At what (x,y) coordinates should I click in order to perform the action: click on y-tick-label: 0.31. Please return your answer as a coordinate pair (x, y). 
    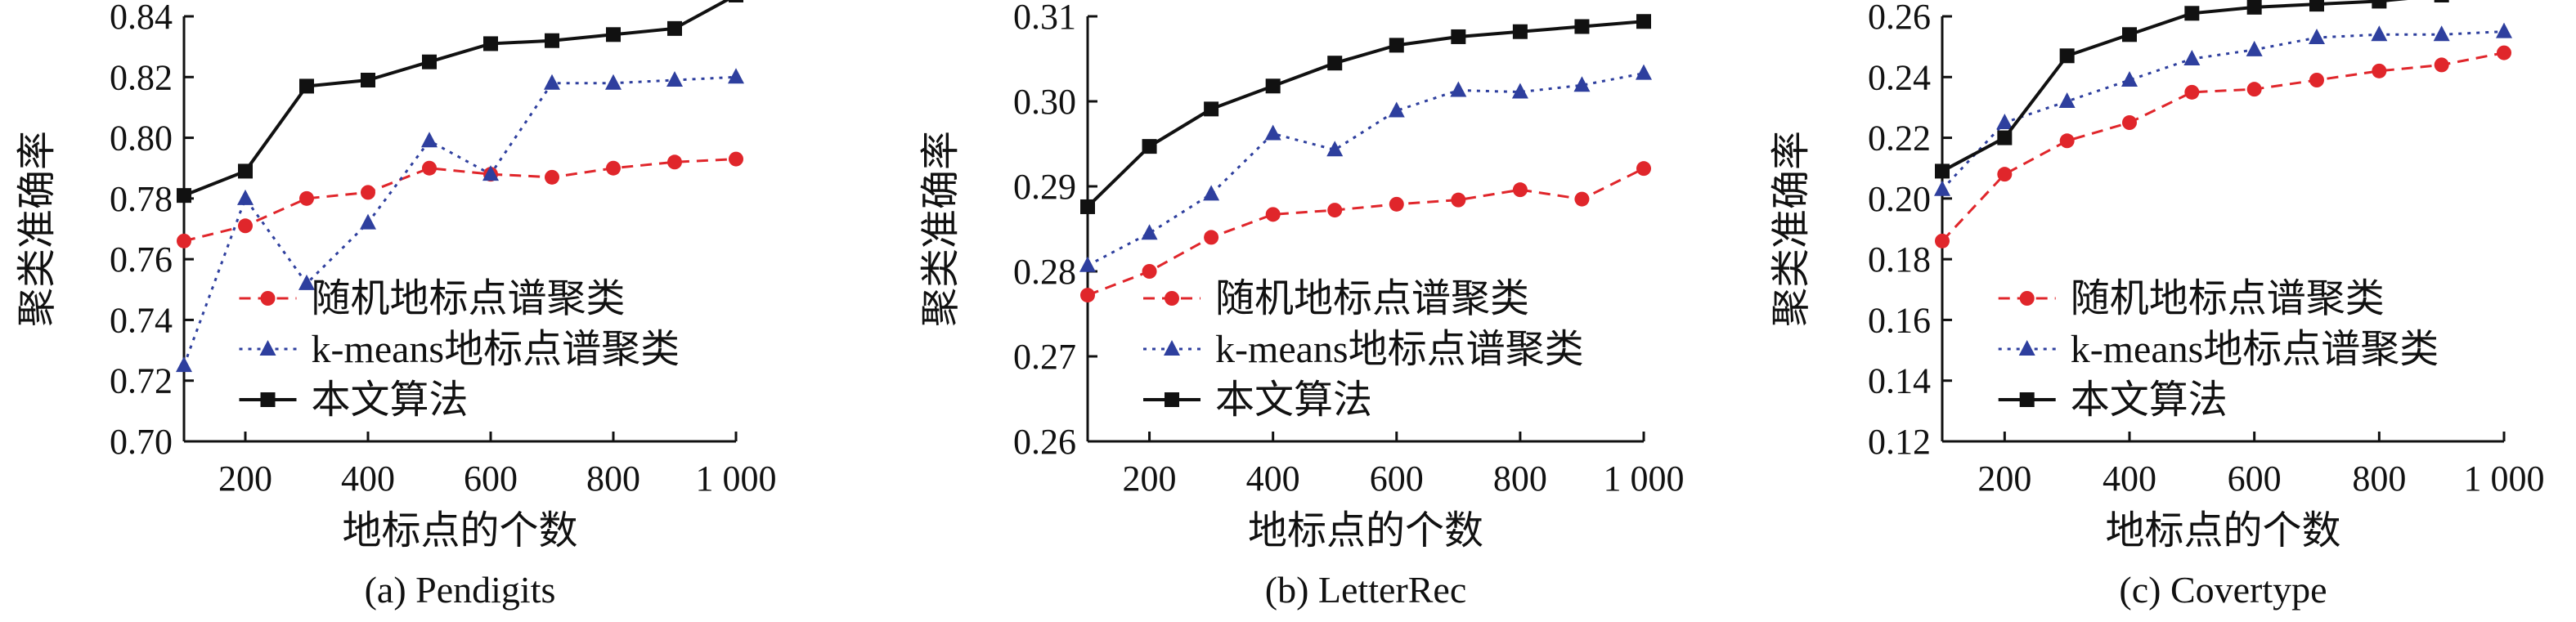
    Looking at the image, I should click on (1044, 18).